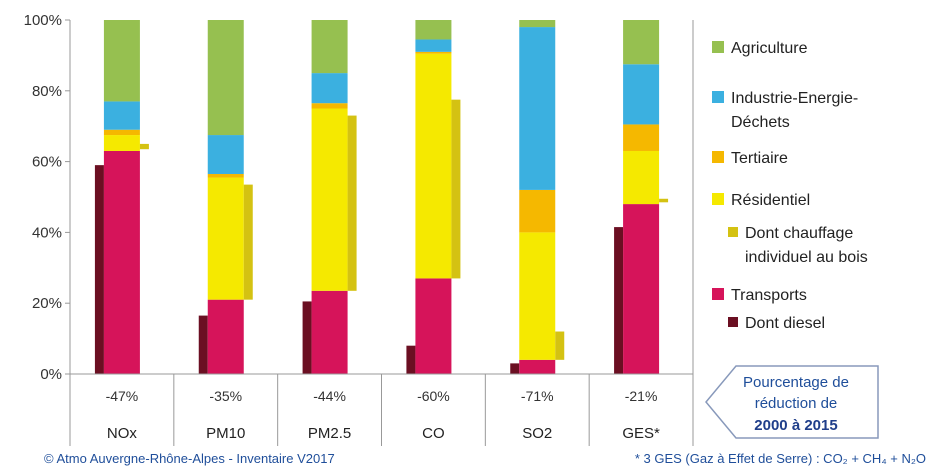 This screenshot has height=468, width=930. Describe the element at coordinates (537, 296) in the screenshot. I see `bar-segment-r-sidentiel-so2` at that location.